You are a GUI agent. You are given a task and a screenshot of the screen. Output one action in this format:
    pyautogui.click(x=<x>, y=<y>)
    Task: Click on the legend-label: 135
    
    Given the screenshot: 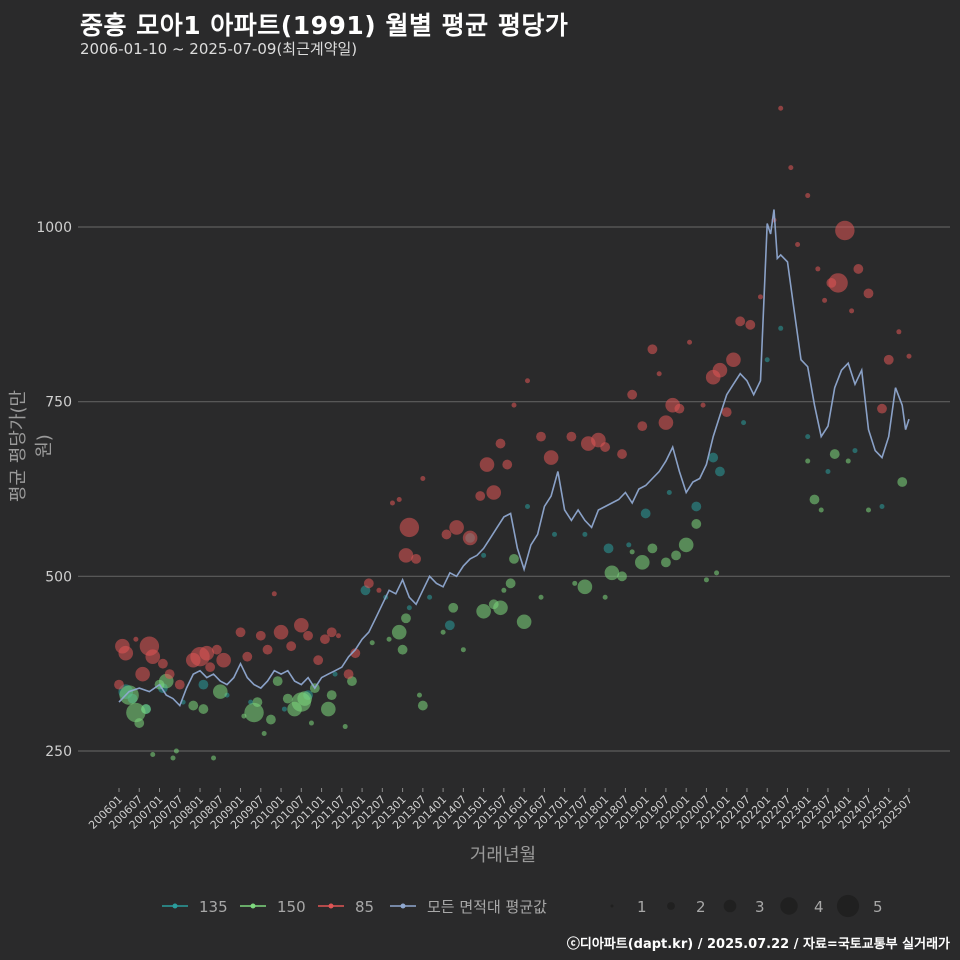 What is the action you would take?
    pyautogui.click(x=213, y=907)
    